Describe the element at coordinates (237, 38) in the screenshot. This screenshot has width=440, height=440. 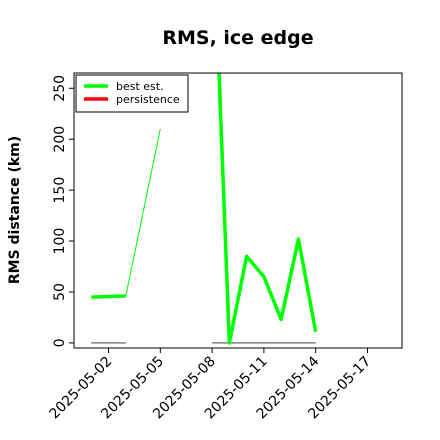
I see `chart-title: RMS, ice edge` at that location.